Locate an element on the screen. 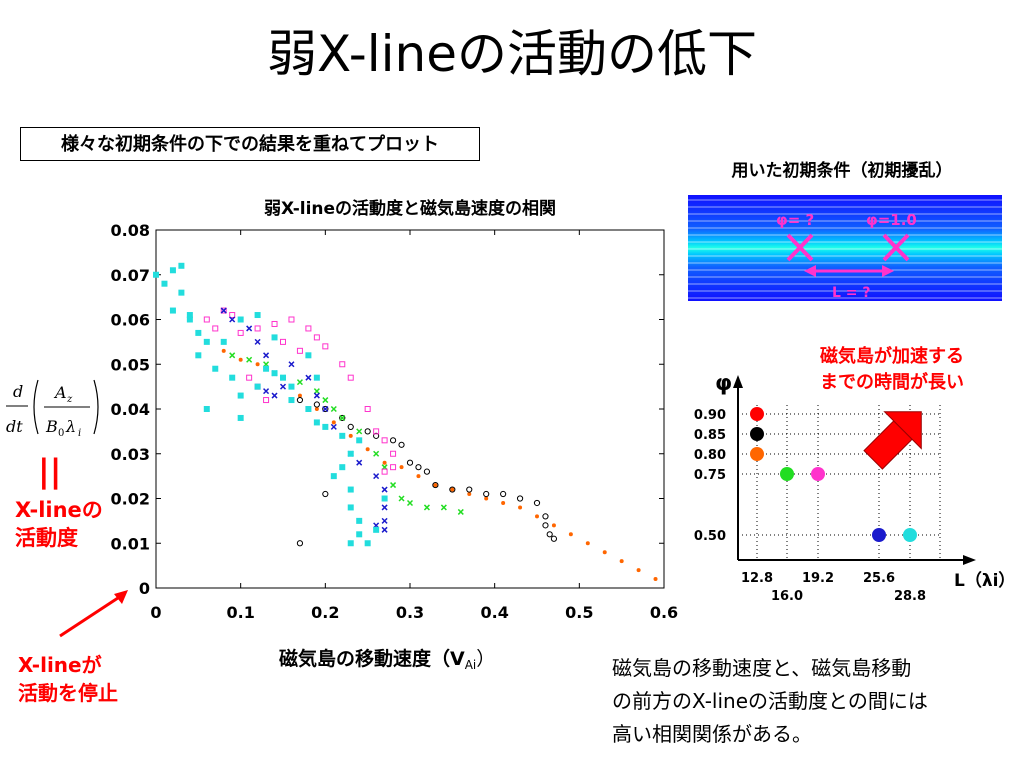 This screenshot has width=1024, height=768. x-tick-label: 0.5 is located at coordinates (579, 612).